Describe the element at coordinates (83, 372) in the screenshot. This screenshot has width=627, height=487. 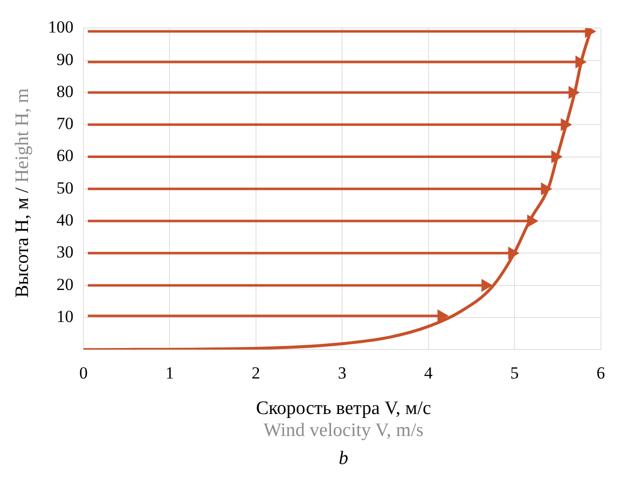
I see `x-tick-label: 0` at that location.